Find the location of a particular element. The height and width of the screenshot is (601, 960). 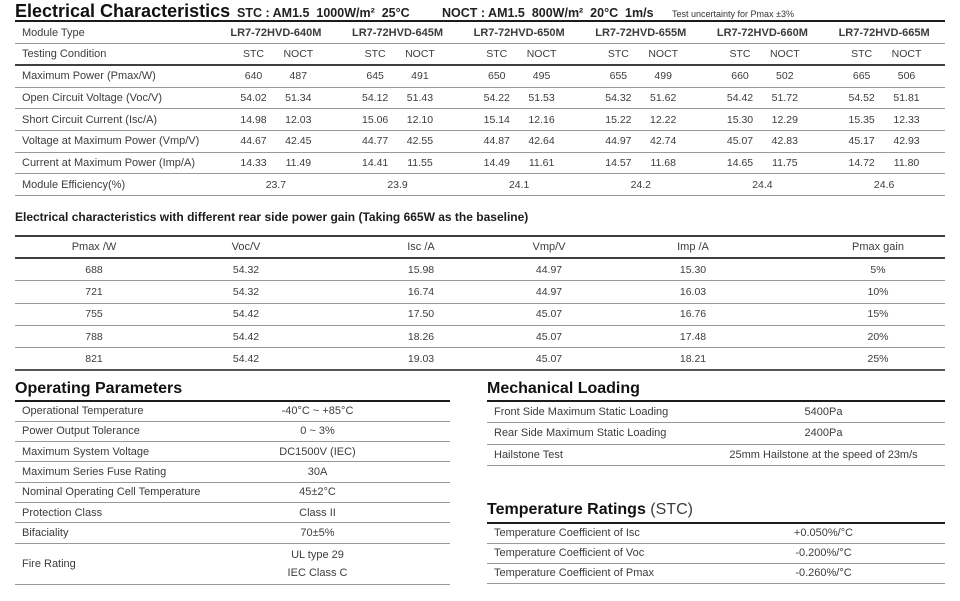

spec-value-cell: 44.87 is located at coordinates (489, 141).